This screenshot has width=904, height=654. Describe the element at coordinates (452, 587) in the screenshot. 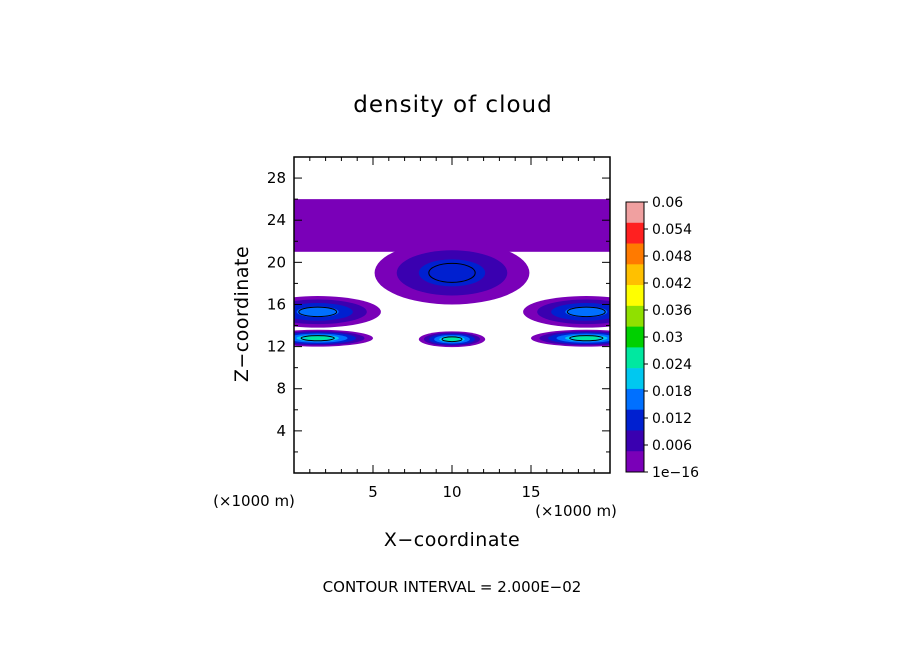

I see `contour-interval-note: CONTOUR INTERVAL = 2.000E−02` at that location.